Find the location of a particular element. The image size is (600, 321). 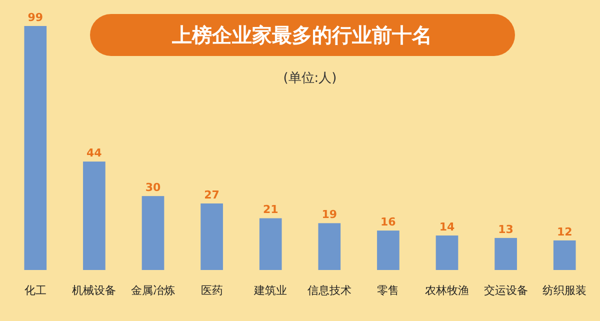

x-tick-label: 化工 is located at coordinates (35, 290).